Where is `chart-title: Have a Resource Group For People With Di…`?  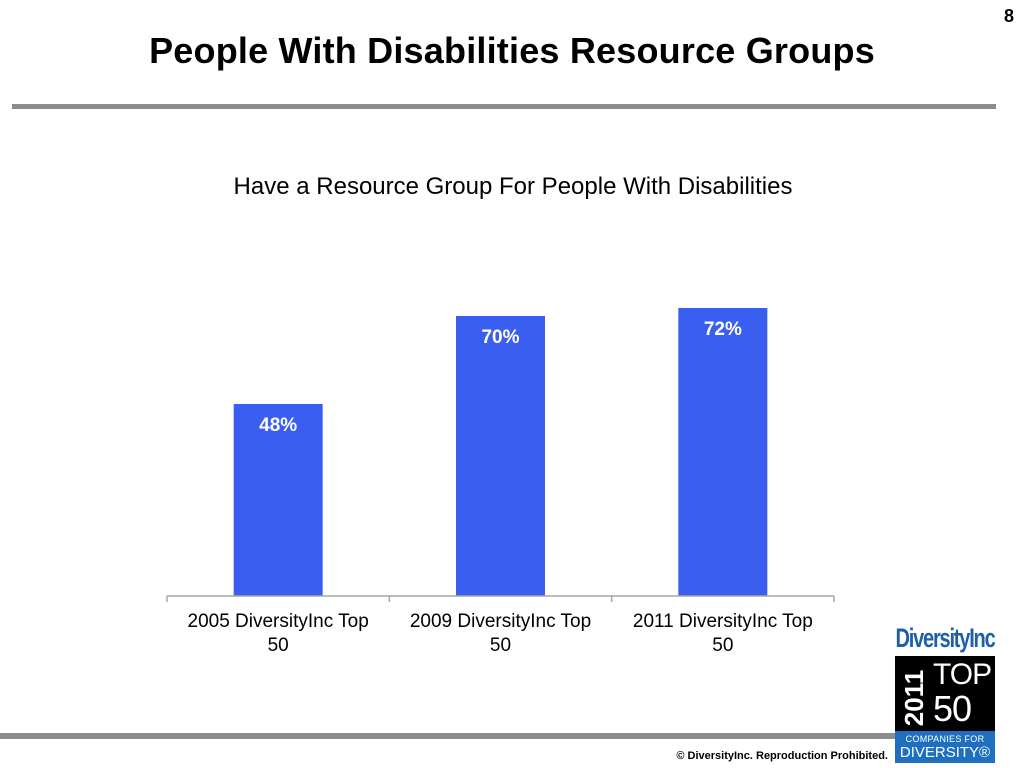
chart-title: Have a Resource Group For People With Di… is located at coordinates (513, 186).